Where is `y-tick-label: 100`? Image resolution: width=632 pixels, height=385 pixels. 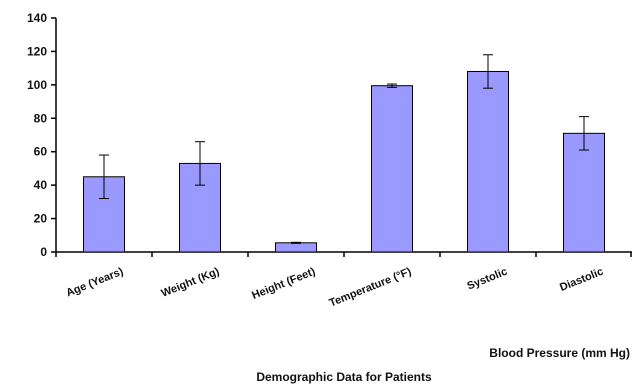 y-tick-label: 100 is located at coordinates (37, 85).